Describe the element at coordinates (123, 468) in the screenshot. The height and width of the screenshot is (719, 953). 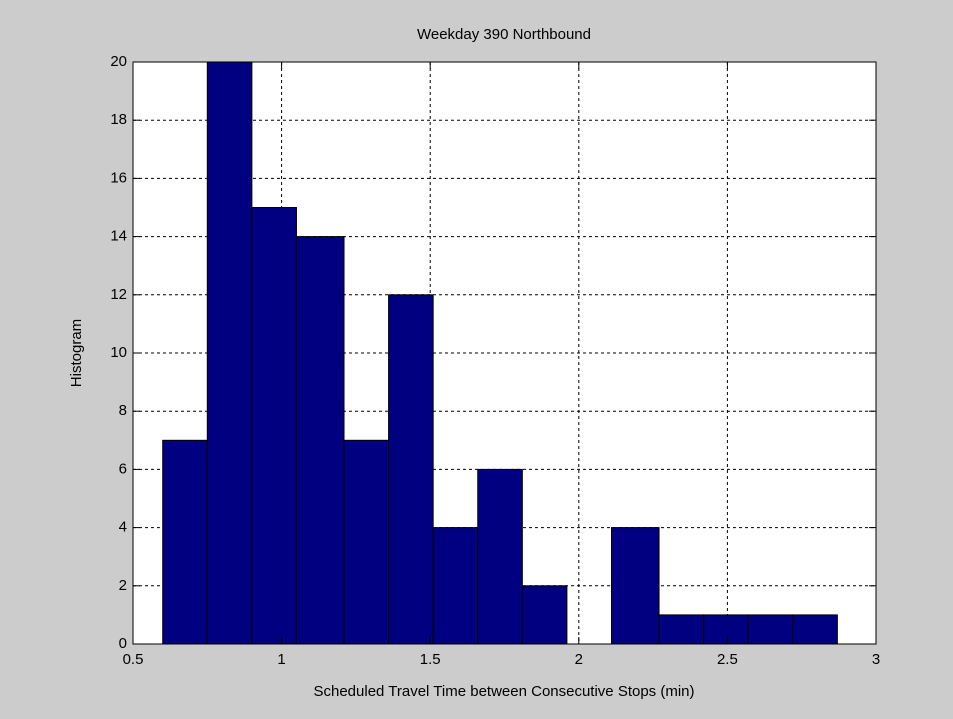
I see `y-tick-label: 6` at that location.